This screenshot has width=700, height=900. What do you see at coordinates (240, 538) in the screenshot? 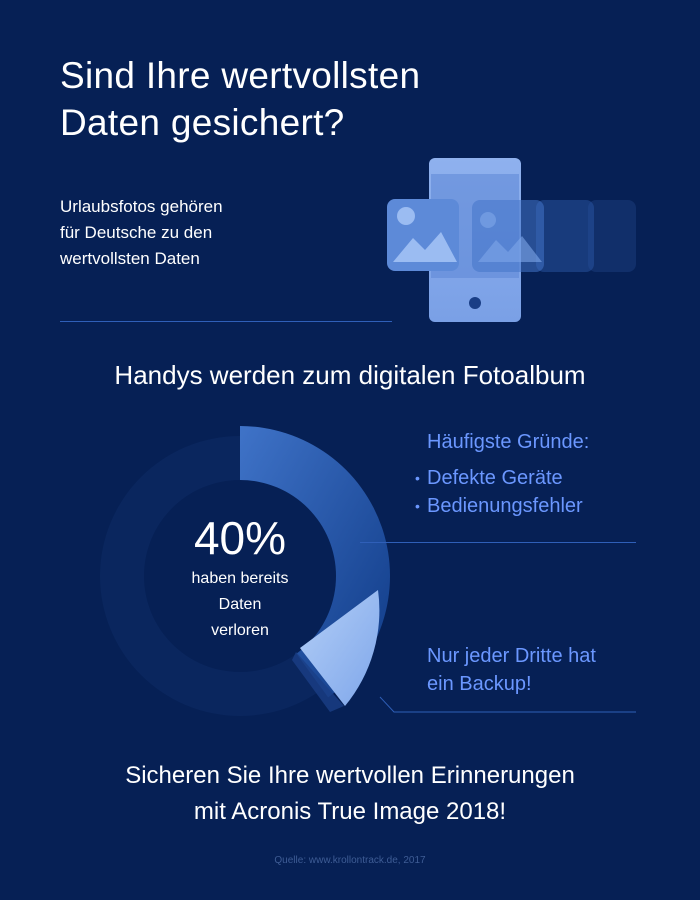
I see `stat-value: 40%` at bounding box center [240, 538].